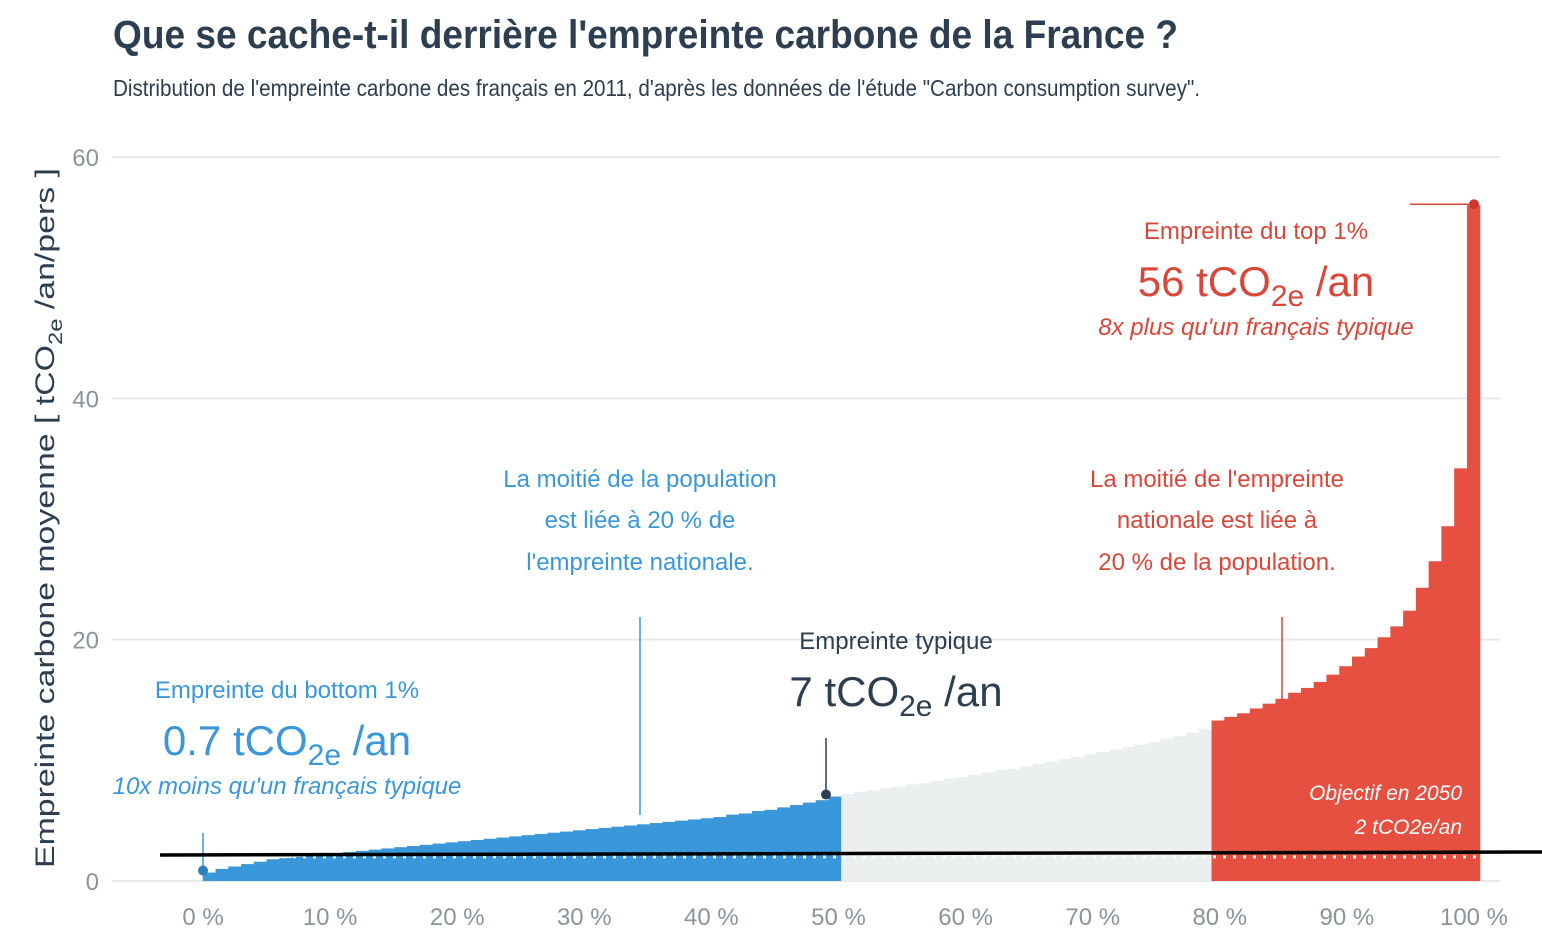 The width and height of the screenshot is (1542, 933). What do you see at coordinates (896, 714) in the screenshot?
I see `annotation-typical: Empreinte typique 7 tCO2e /an` at bounding box center [896, 714].